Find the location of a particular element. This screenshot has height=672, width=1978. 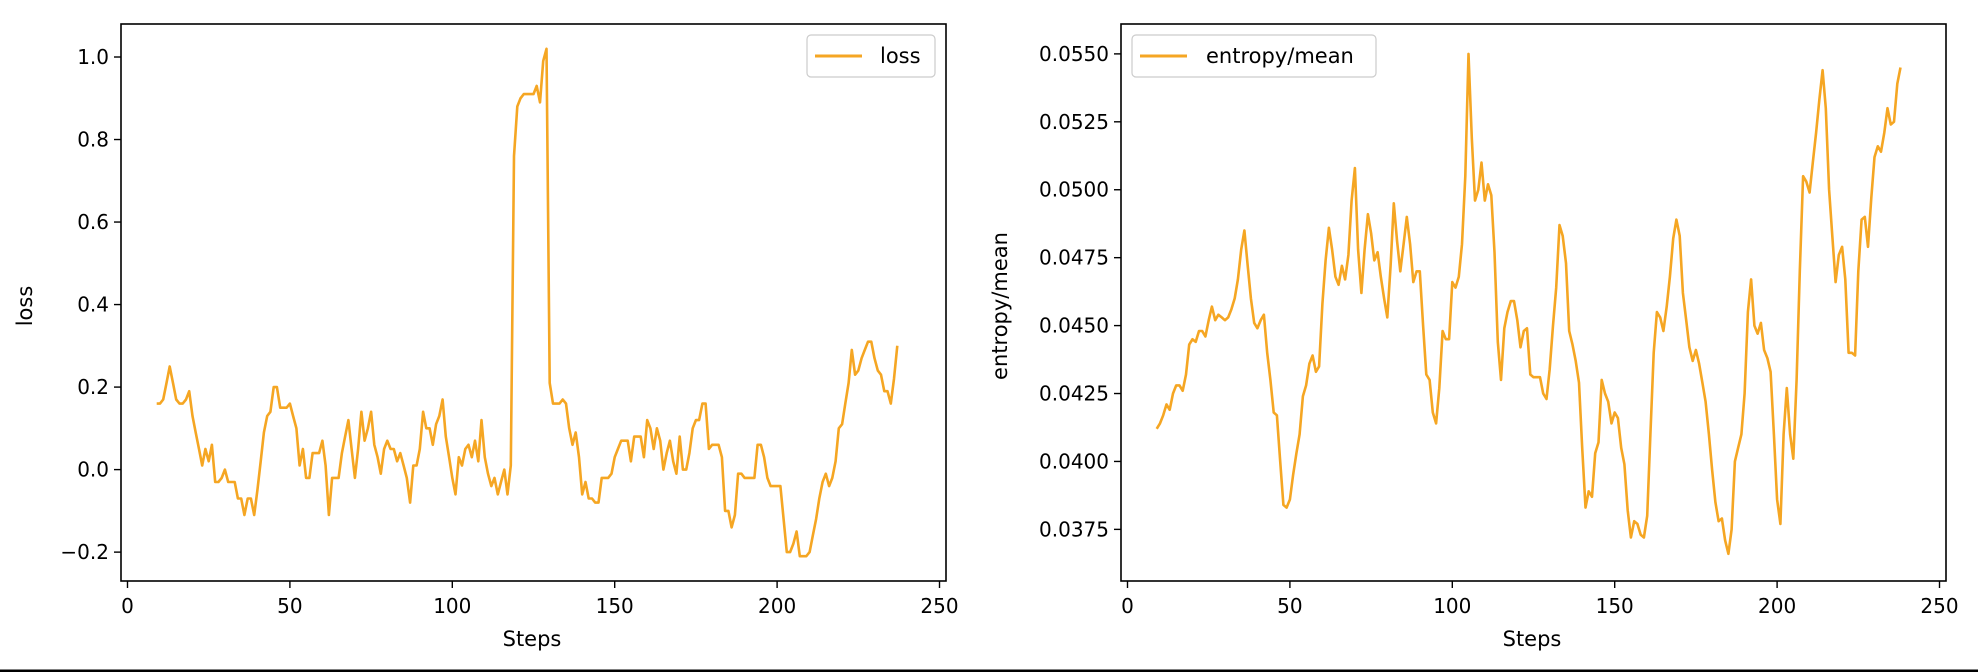

entropy-y-axis-label: entropy/mean is located at coordinates (1000, 306).